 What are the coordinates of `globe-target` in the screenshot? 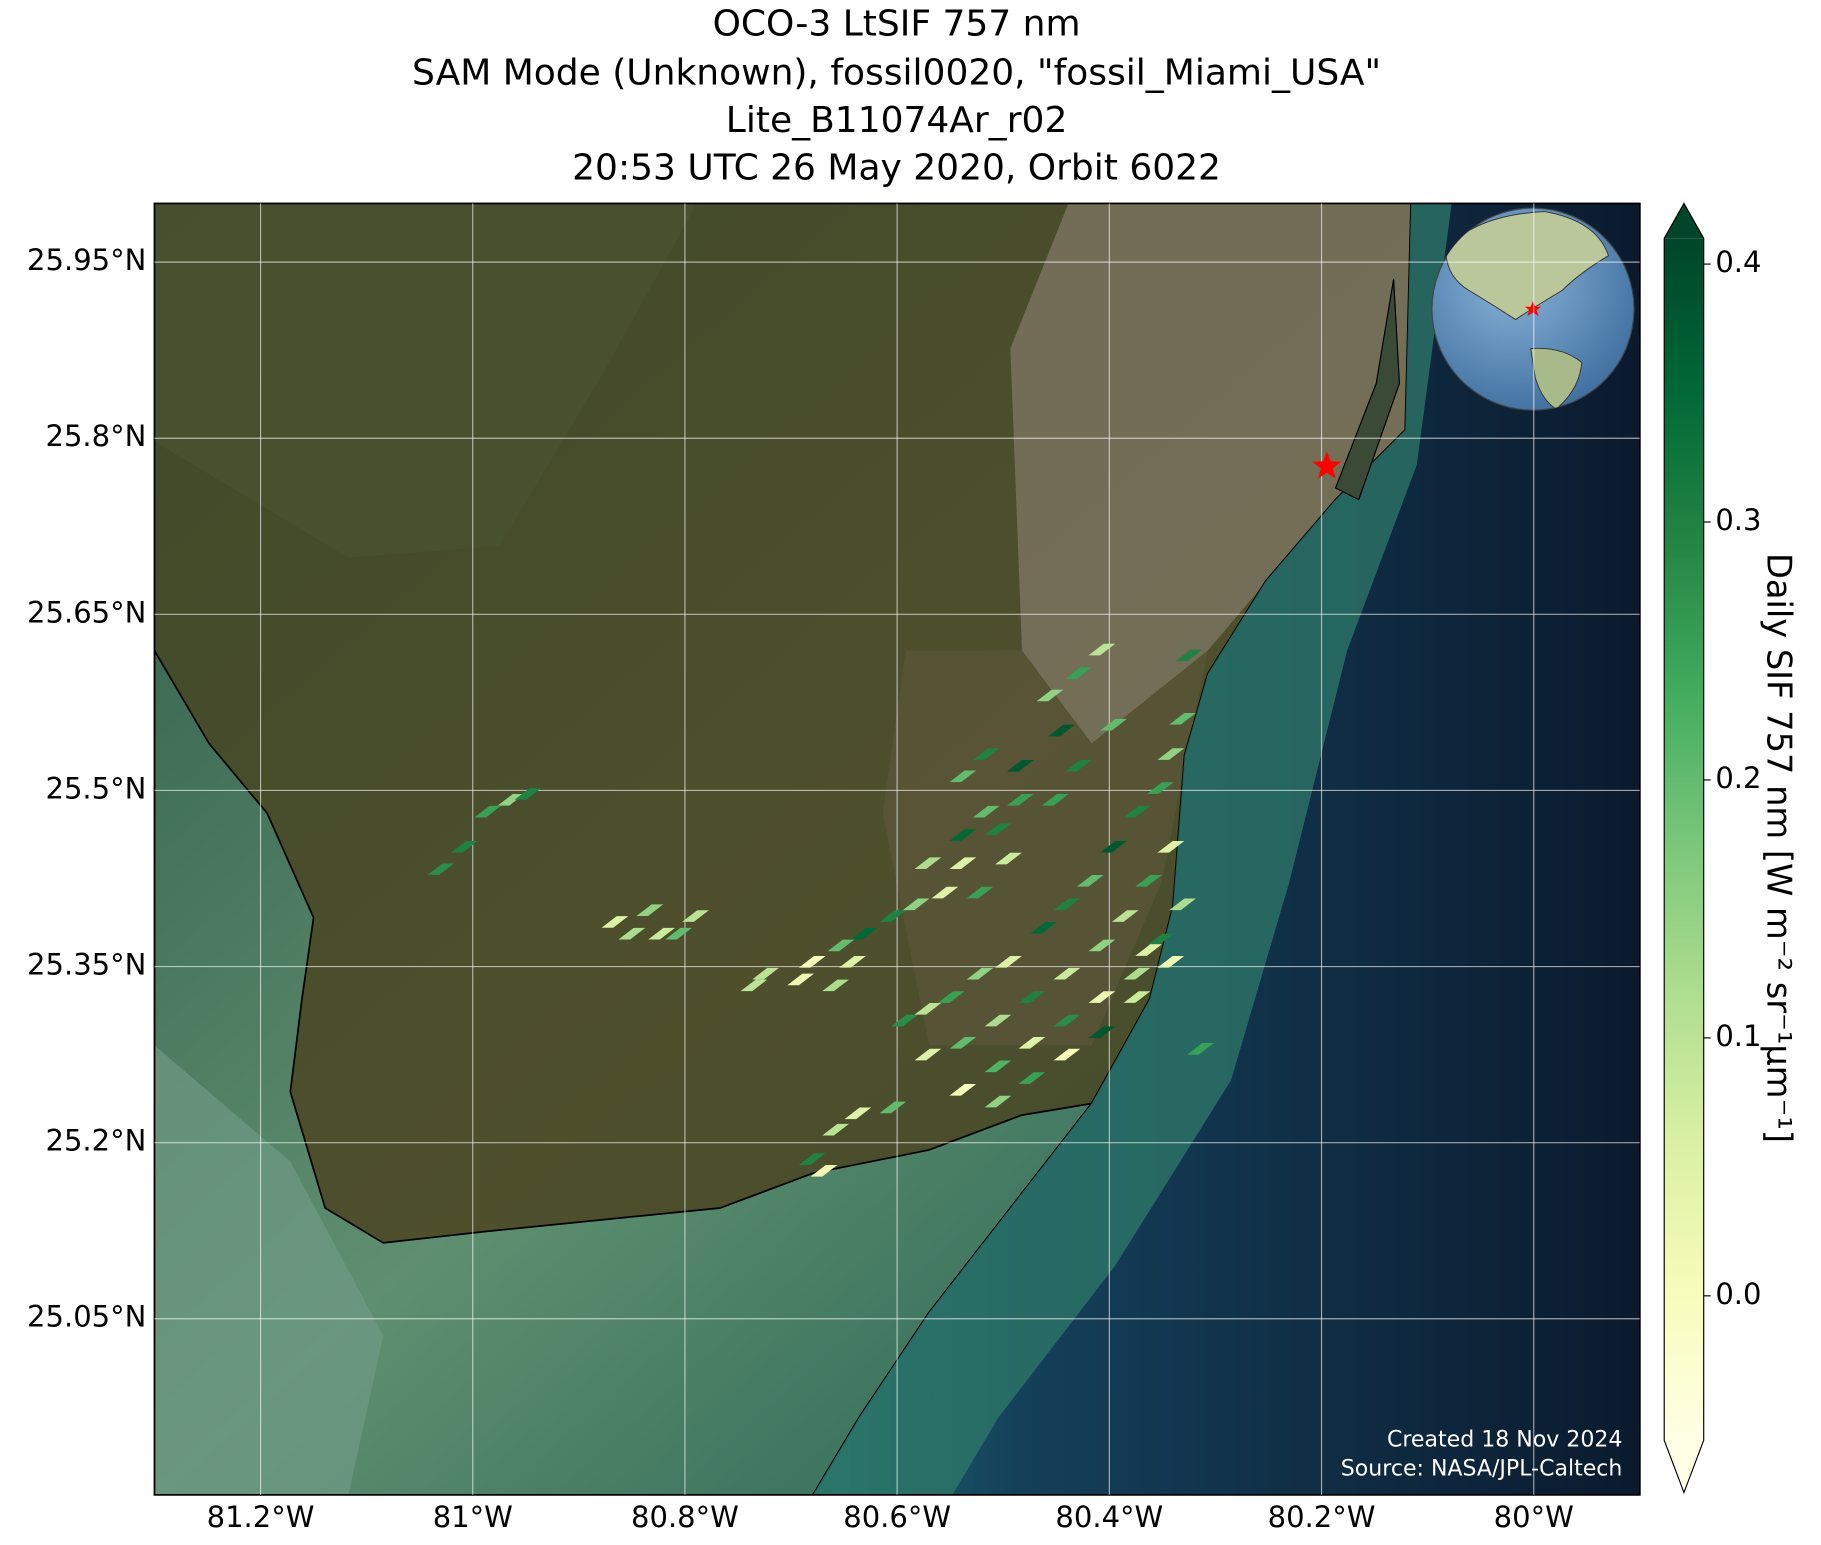 It's located at (1533, 308).